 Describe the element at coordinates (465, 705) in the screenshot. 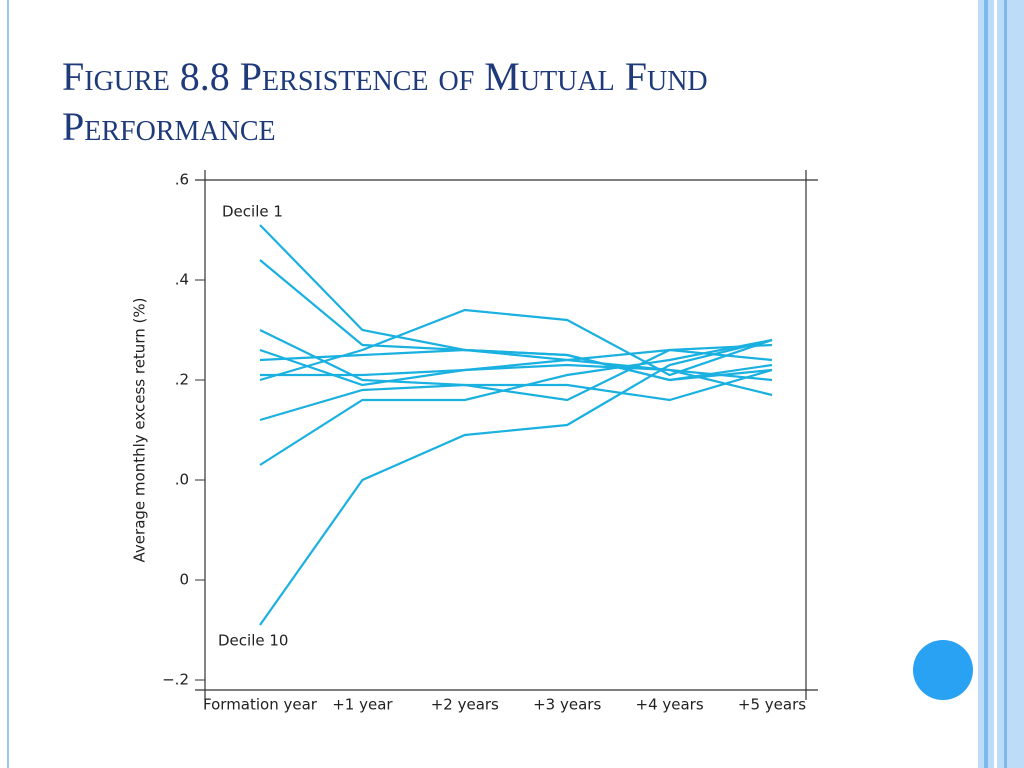

I see `x-tick-label: +2 years` at that location.